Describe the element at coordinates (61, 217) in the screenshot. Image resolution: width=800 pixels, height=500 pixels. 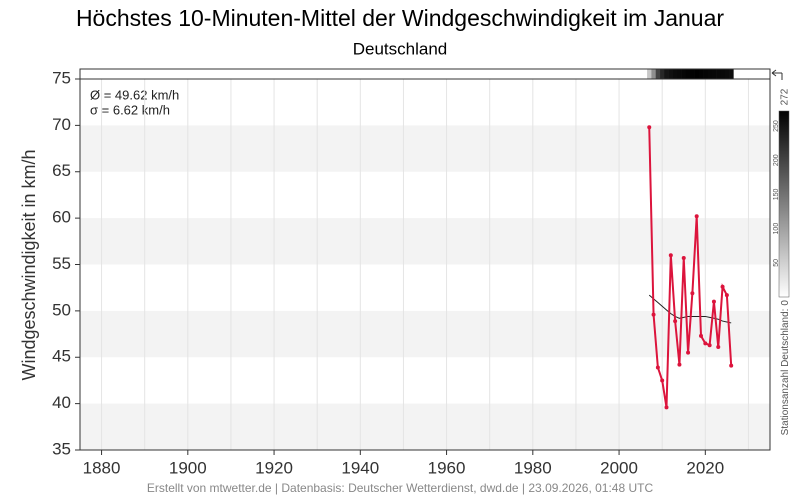
I see `y-tick-label: 60` at that location.